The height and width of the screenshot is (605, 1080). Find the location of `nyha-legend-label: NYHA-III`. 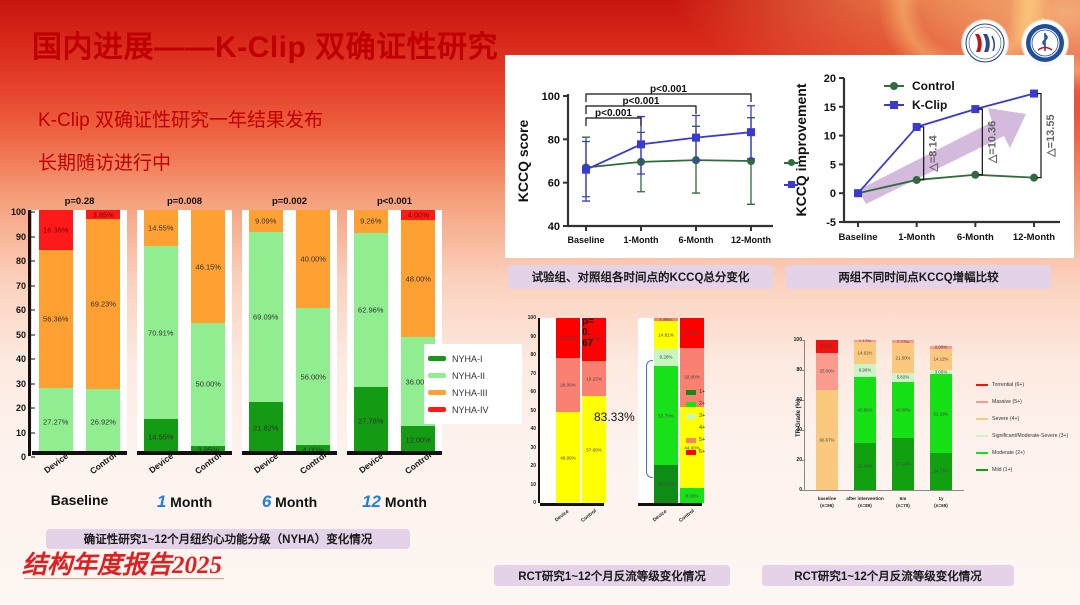

nyha-legend-label: NYHA-III is located at coordinates (470, 392).